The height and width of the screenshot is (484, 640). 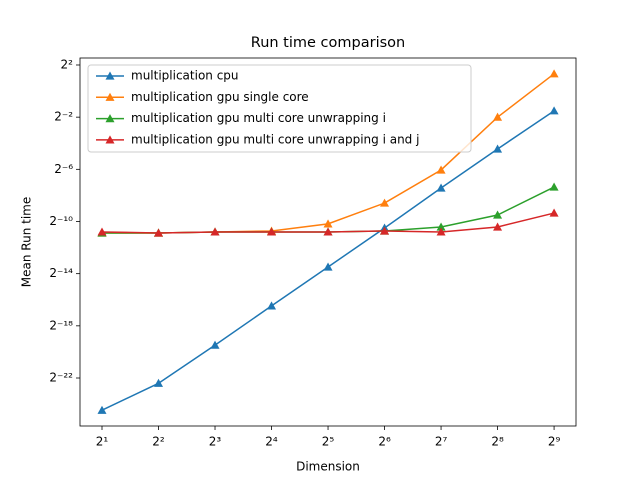 I want to click on y-tick-label: 2⁻¹⁸, so click(x=61, y=325).